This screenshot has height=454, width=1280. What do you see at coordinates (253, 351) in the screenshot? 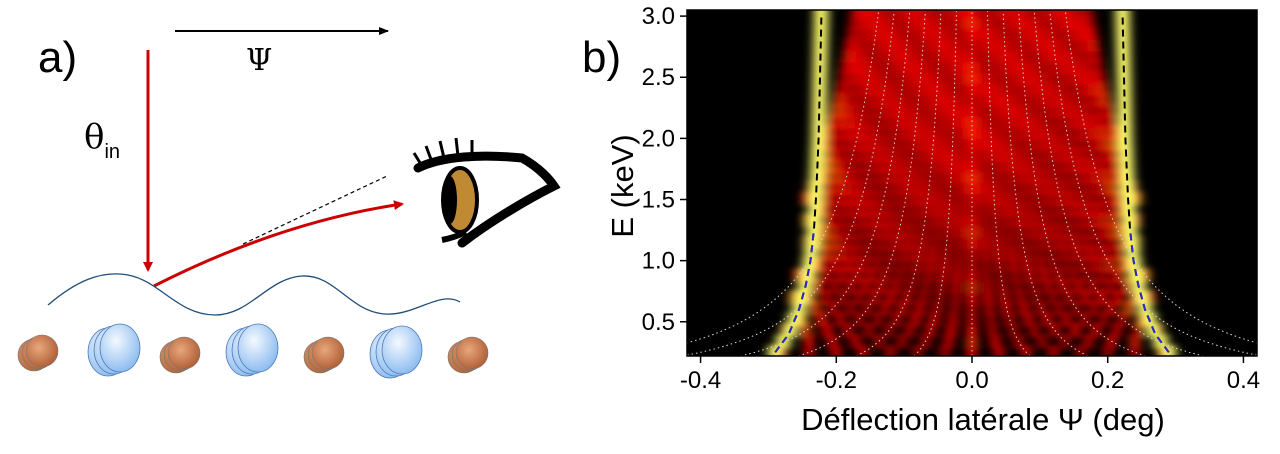
I see `atom-row` at bounding box center [253, 351].